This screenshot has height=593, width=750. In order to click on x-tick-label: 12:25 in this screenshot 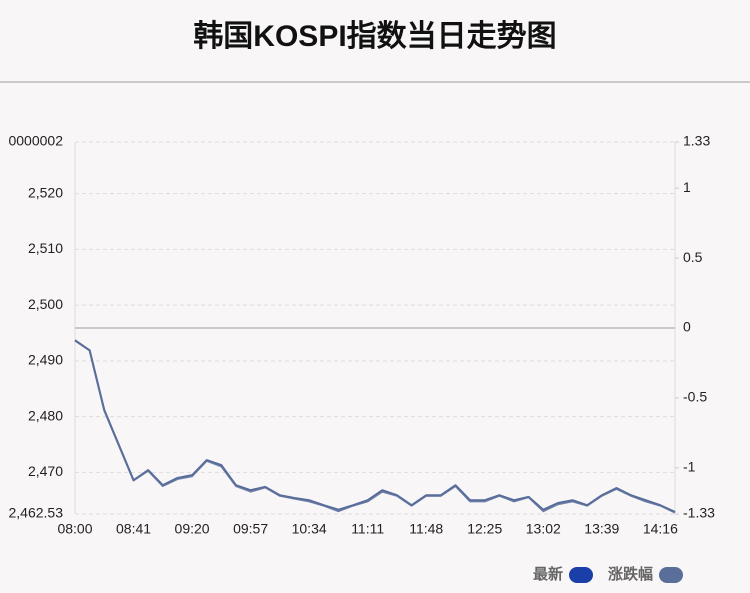, I will do `click(484, 529)`.